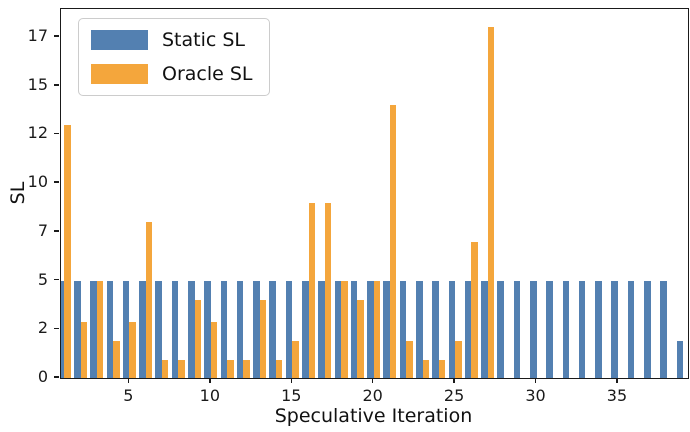 This screenshot has height=432, width=690. I want to click on y-tick-label: 12, so click(37, 133).